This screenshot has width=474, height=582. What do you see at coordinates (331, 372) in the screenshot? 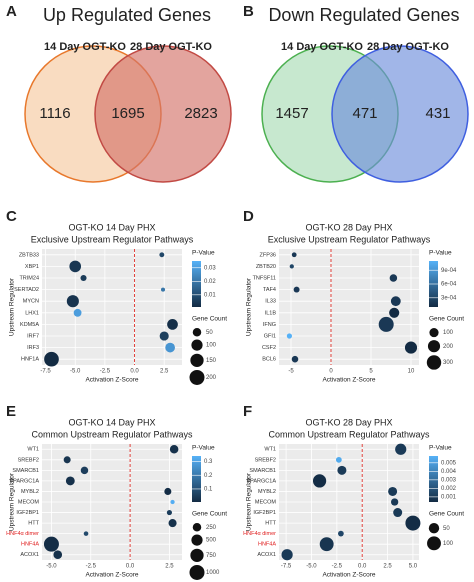
I see `x-tick-label: 0` at bounding box center [331, 372].